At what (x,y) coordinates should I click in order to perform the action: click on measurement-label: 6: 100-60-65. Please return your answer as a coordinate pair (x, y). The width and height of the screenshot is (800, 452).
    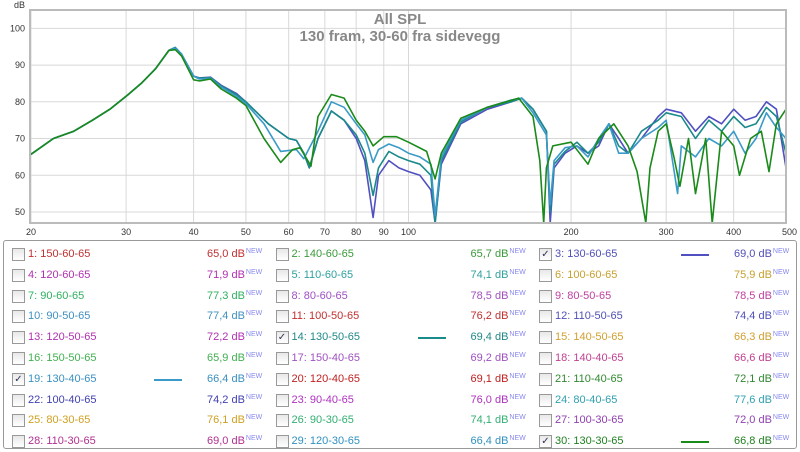
    Looking at the image, I should click on (586, 274).